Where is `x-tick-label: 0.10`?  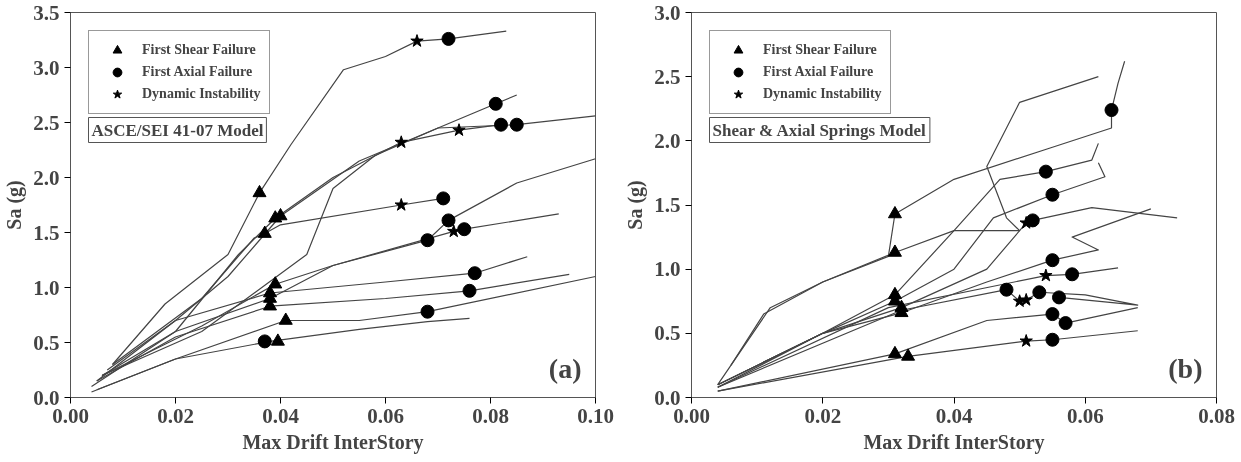
x-tick-label: 0.10 is located at coordinates (595, 415).